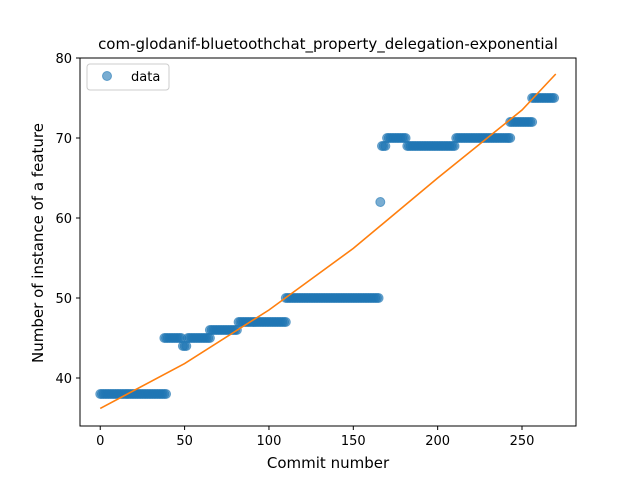 The image size is (640, 480). Describe the element at coordinates (184, 441) in the screenshot. I see `x-tick-label: 50` at that location.